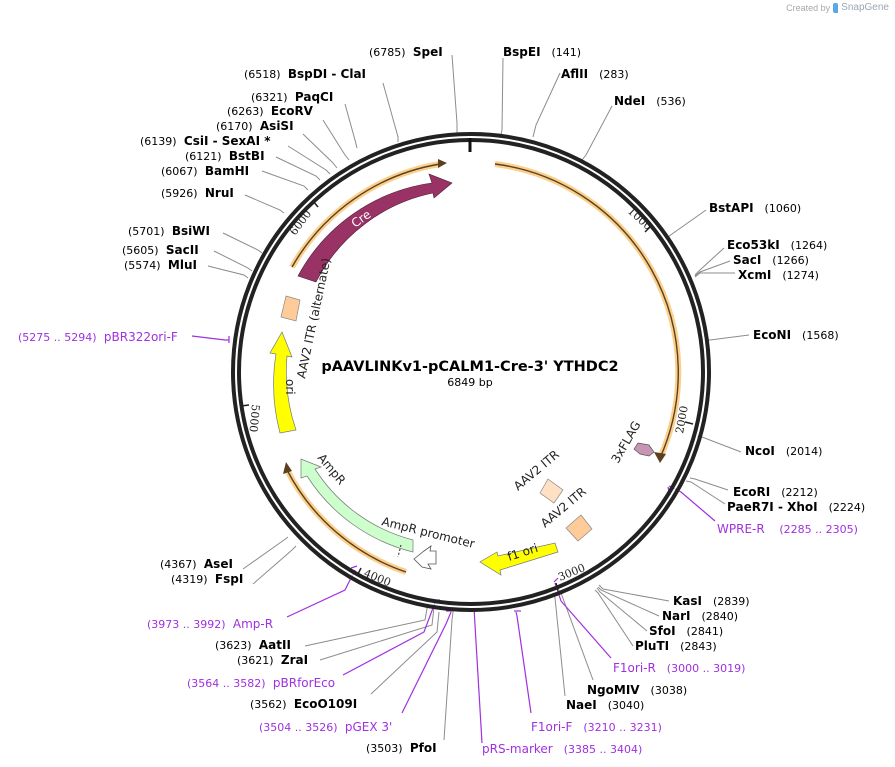 The image size is (895, 767). Describe the element at coordinates (796, 507) in the screenshot. I see `enzyme-label: PaeR7I - XhoI (2224)` at that location.